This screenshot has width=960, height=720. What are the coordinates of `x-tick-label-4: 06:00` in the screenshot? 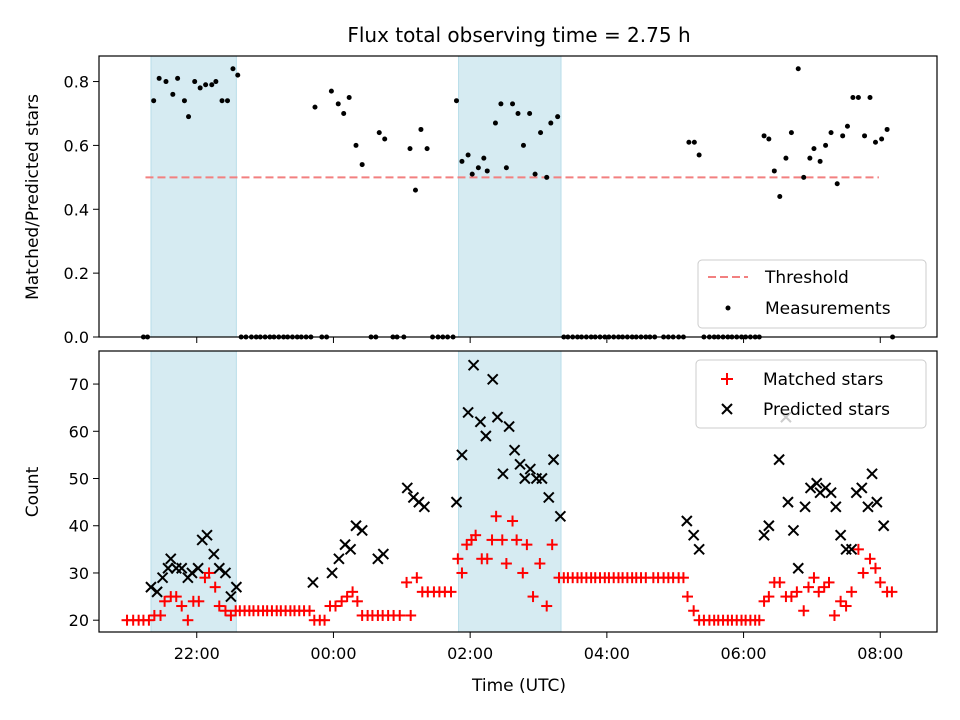 It's located at (744, 653).